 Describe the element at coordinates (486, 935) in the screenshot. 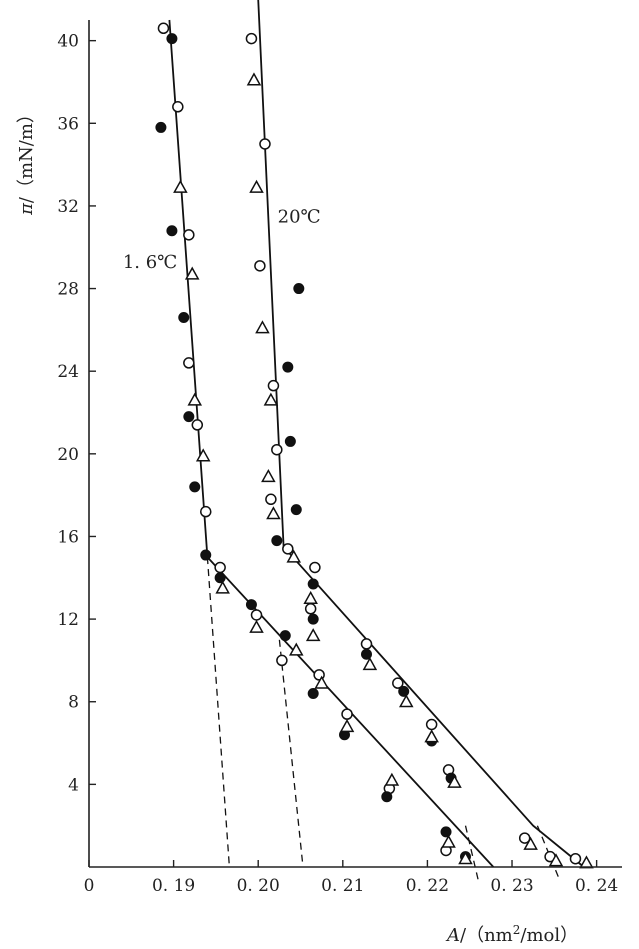

I see `x-axis-units: /（nm` at that location.